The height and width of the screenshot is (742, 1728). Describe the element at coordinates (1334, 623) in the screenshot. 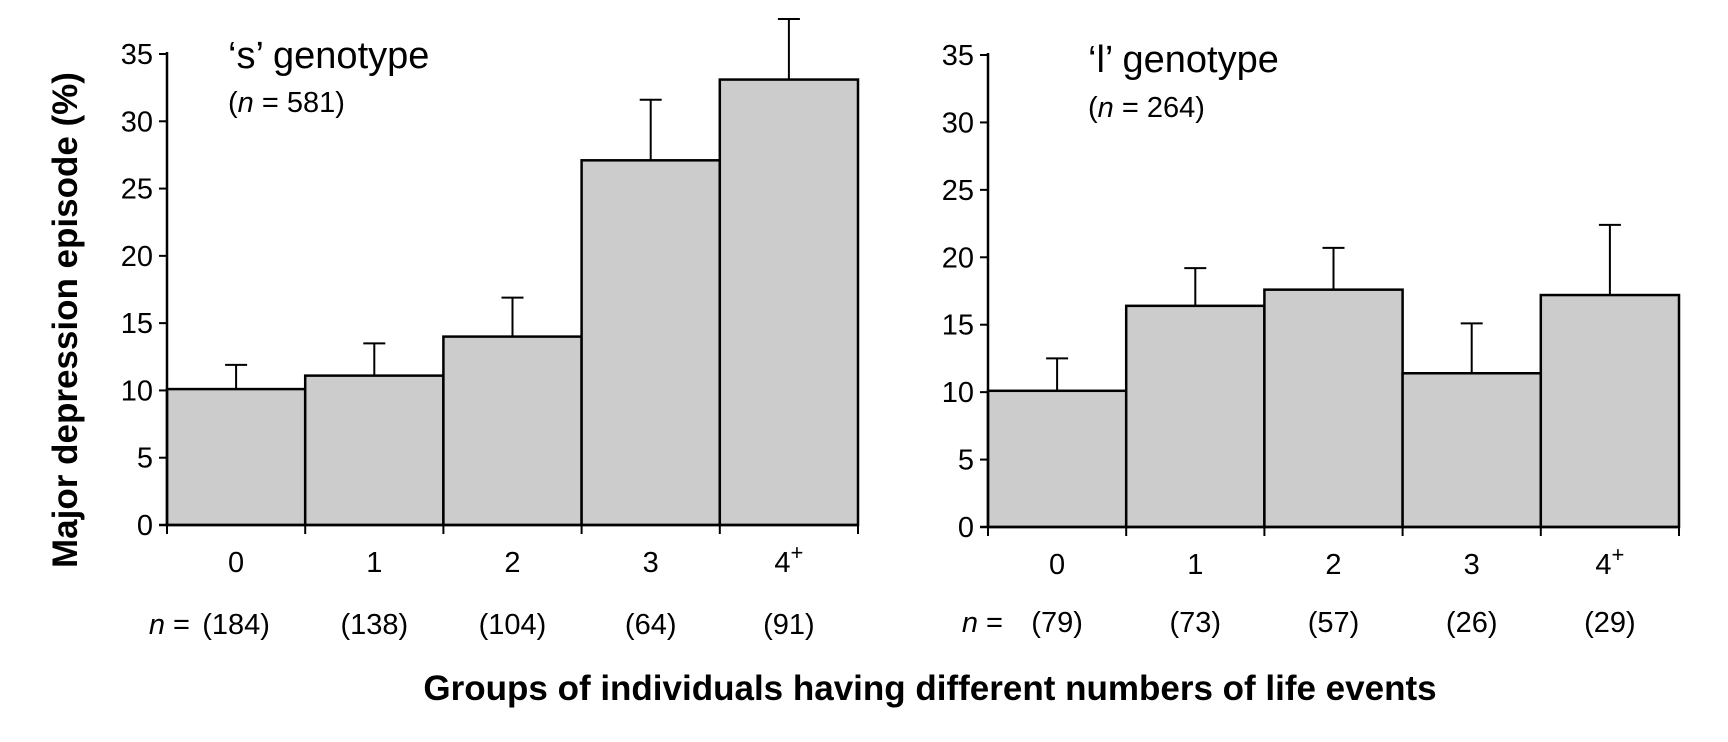

I see `n-count-label: (57)` at that location.